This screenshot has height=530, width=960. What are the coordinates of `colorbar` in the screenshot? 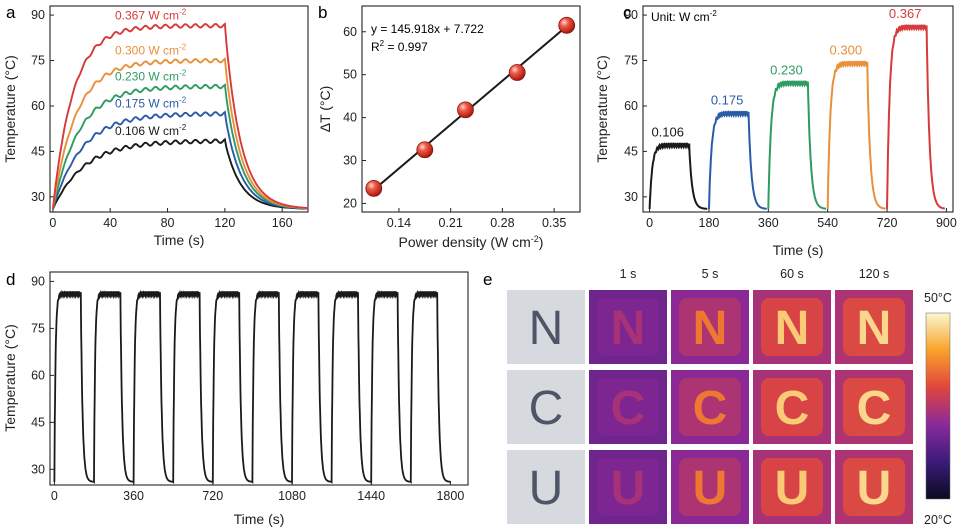 It's located at (938, 406).